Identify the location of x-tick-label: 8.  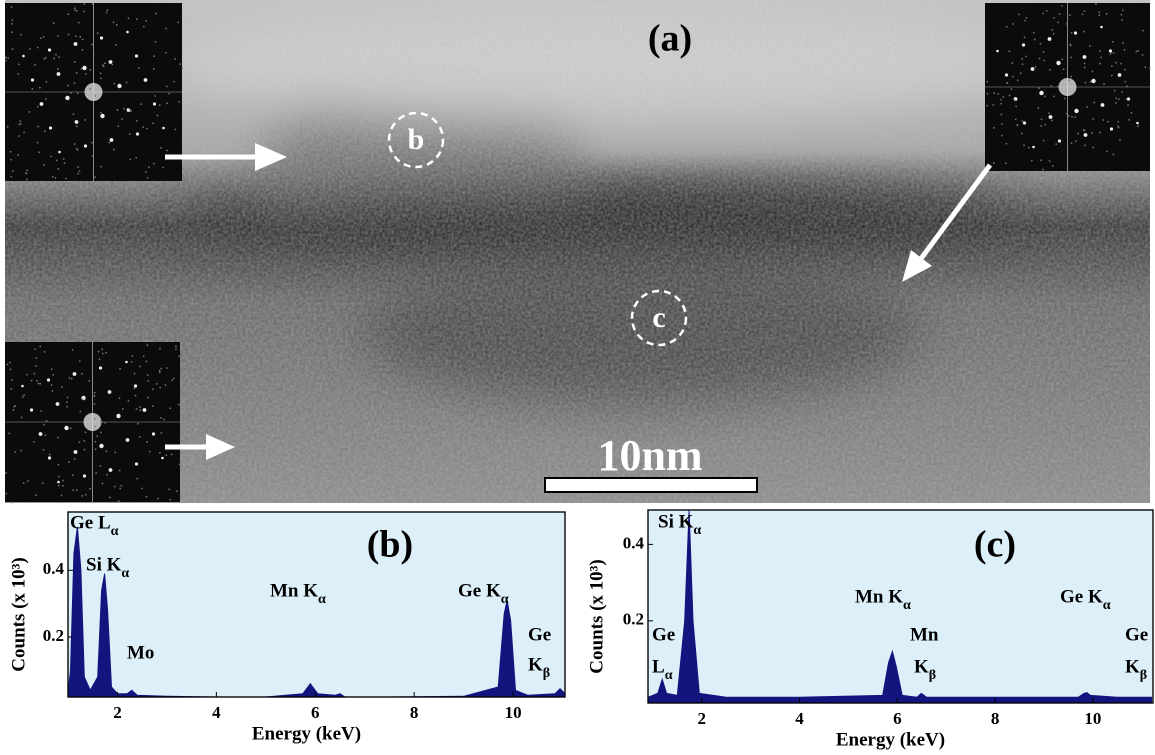
(995, 718).